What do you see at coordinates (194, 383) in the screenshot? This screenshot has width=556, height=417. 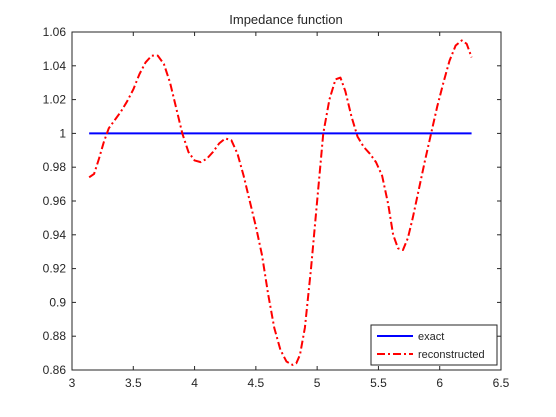 I see `x-tick-label: 4` at bounding box center [194, 383].